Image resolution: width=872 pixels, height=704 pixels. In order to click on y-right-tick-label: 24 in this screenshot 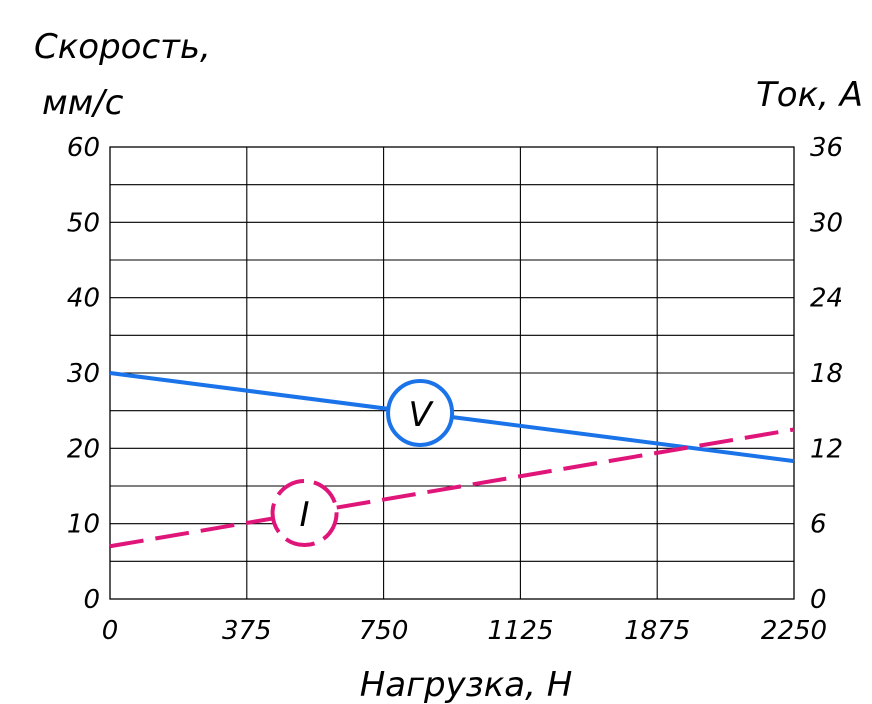, I will do `click(826, 299)`.